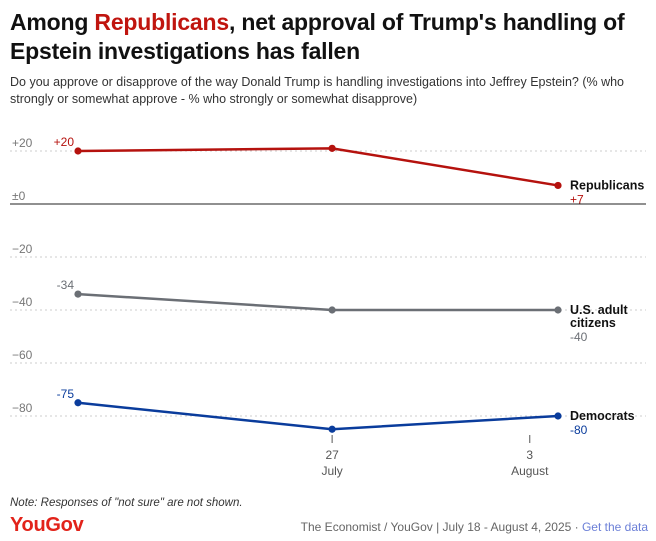 Image resolution: width=656 pixels, height=541 pixels. I want to click on start-value-label: +20, so click(64, 142).